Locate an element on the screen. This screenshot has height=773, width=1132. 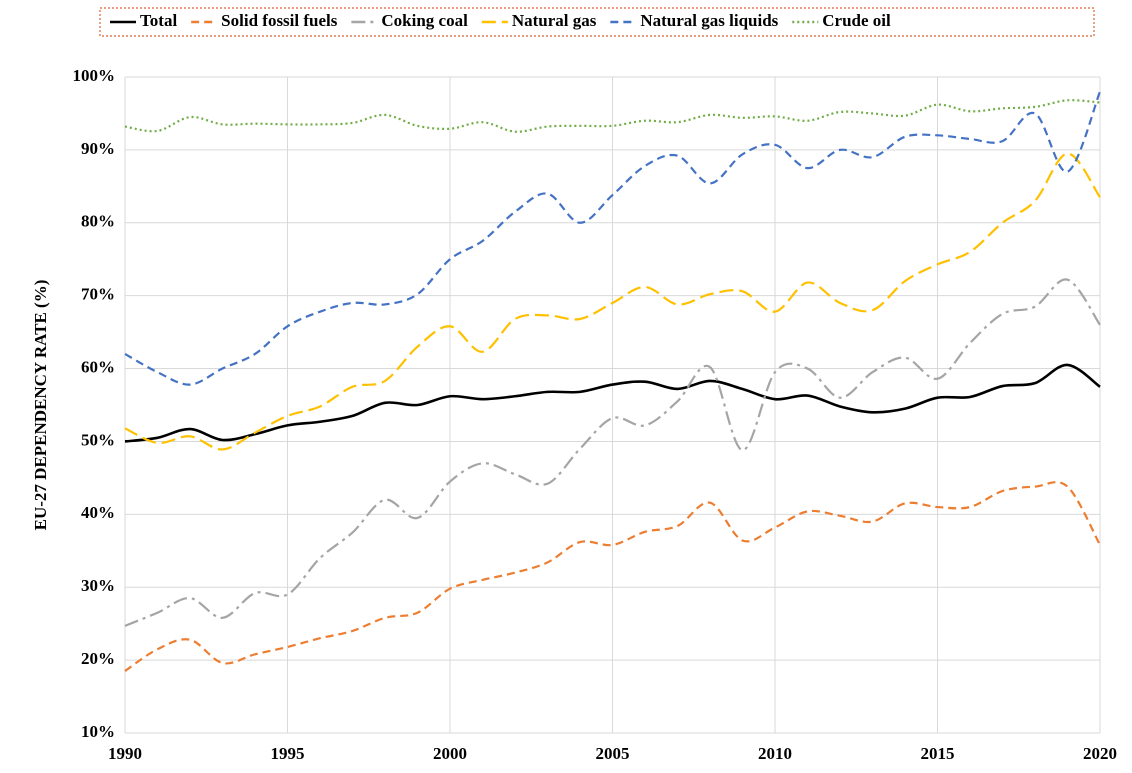
y-axis-label: EU-27 DEPENDENCY RATE (%) is located at coordinates (40, 405).